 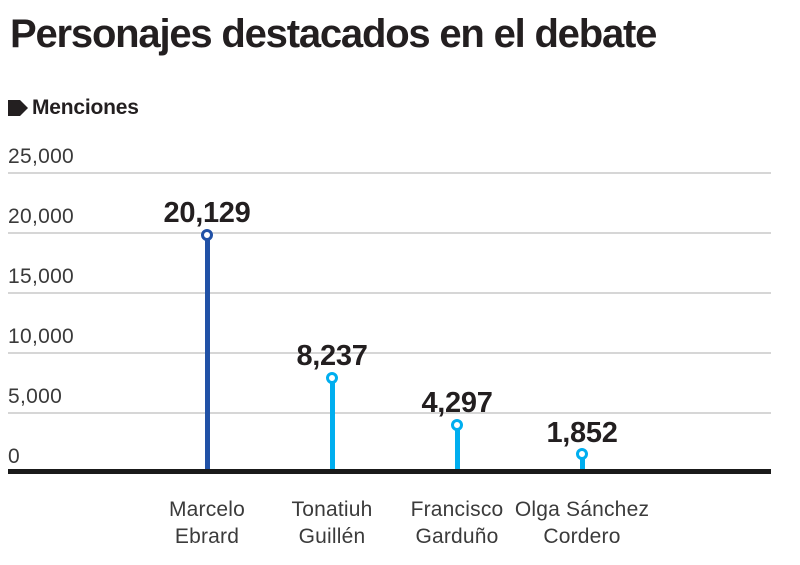 I want to click on category-label-line: Tonatiuh, so click(x=332, y=509).